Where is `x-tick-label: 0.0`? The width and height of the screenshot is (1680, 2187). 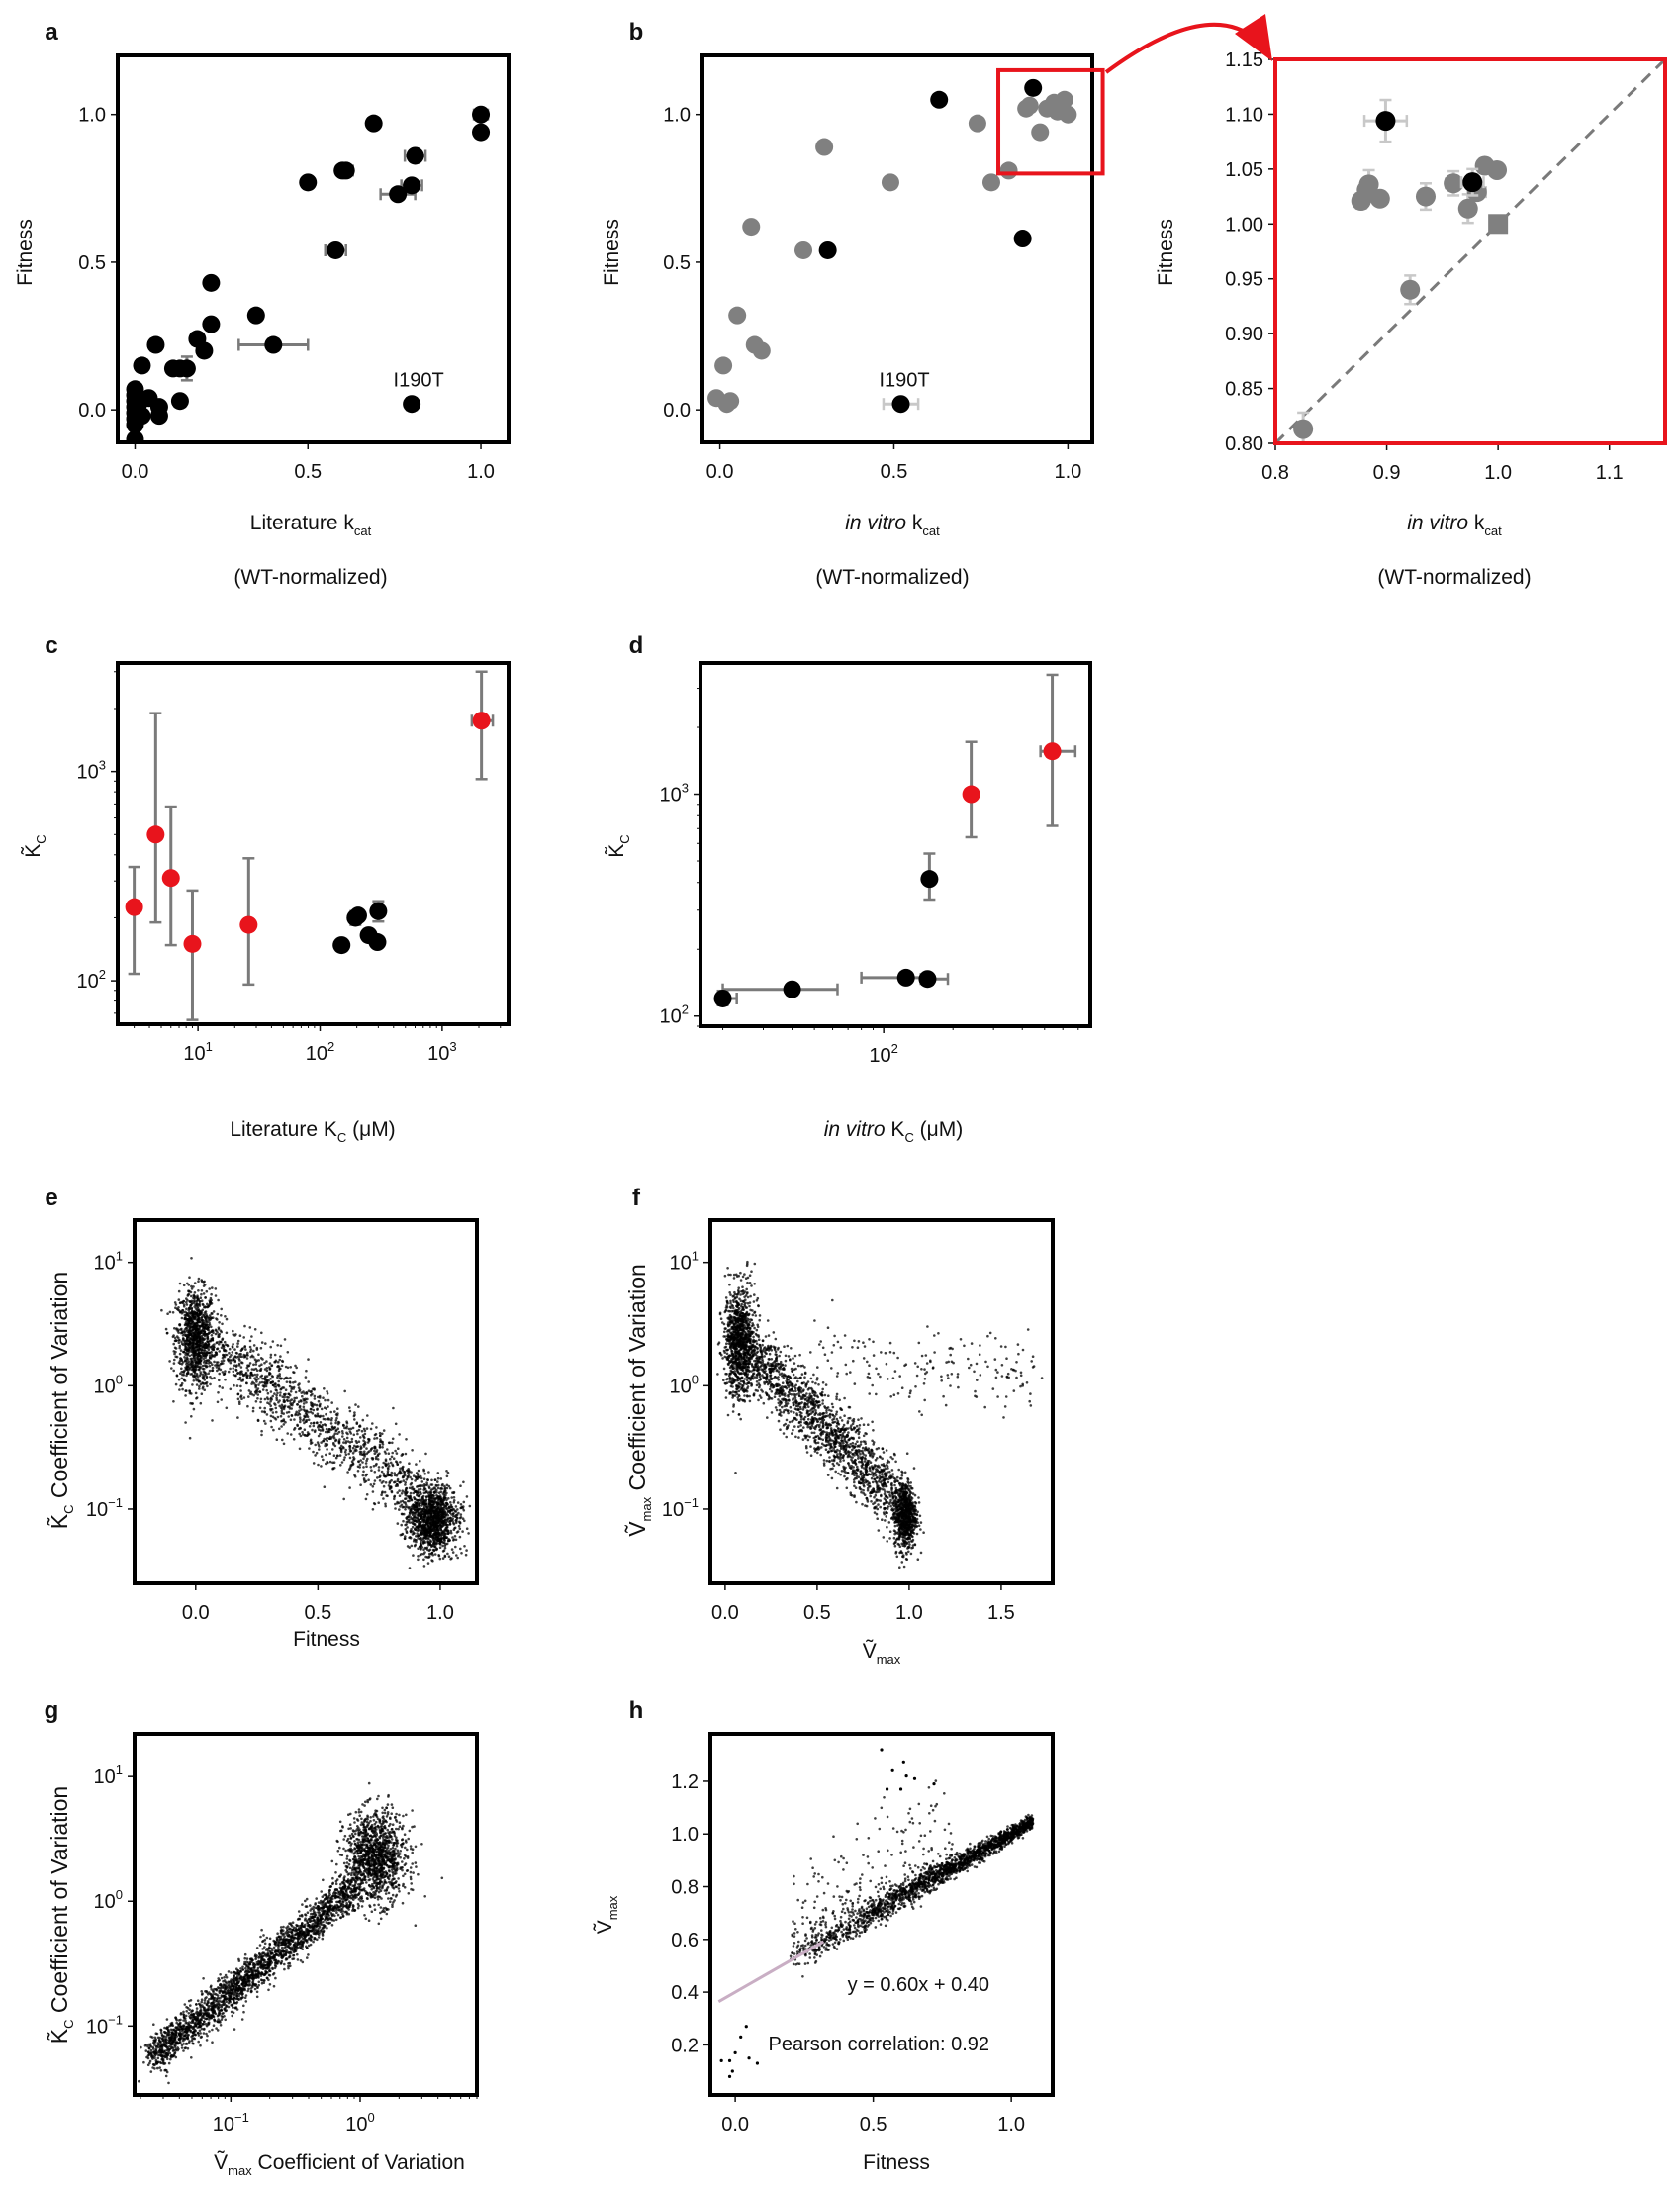 x-tick-label: 0.0 is located at coordinates (196, 1613).